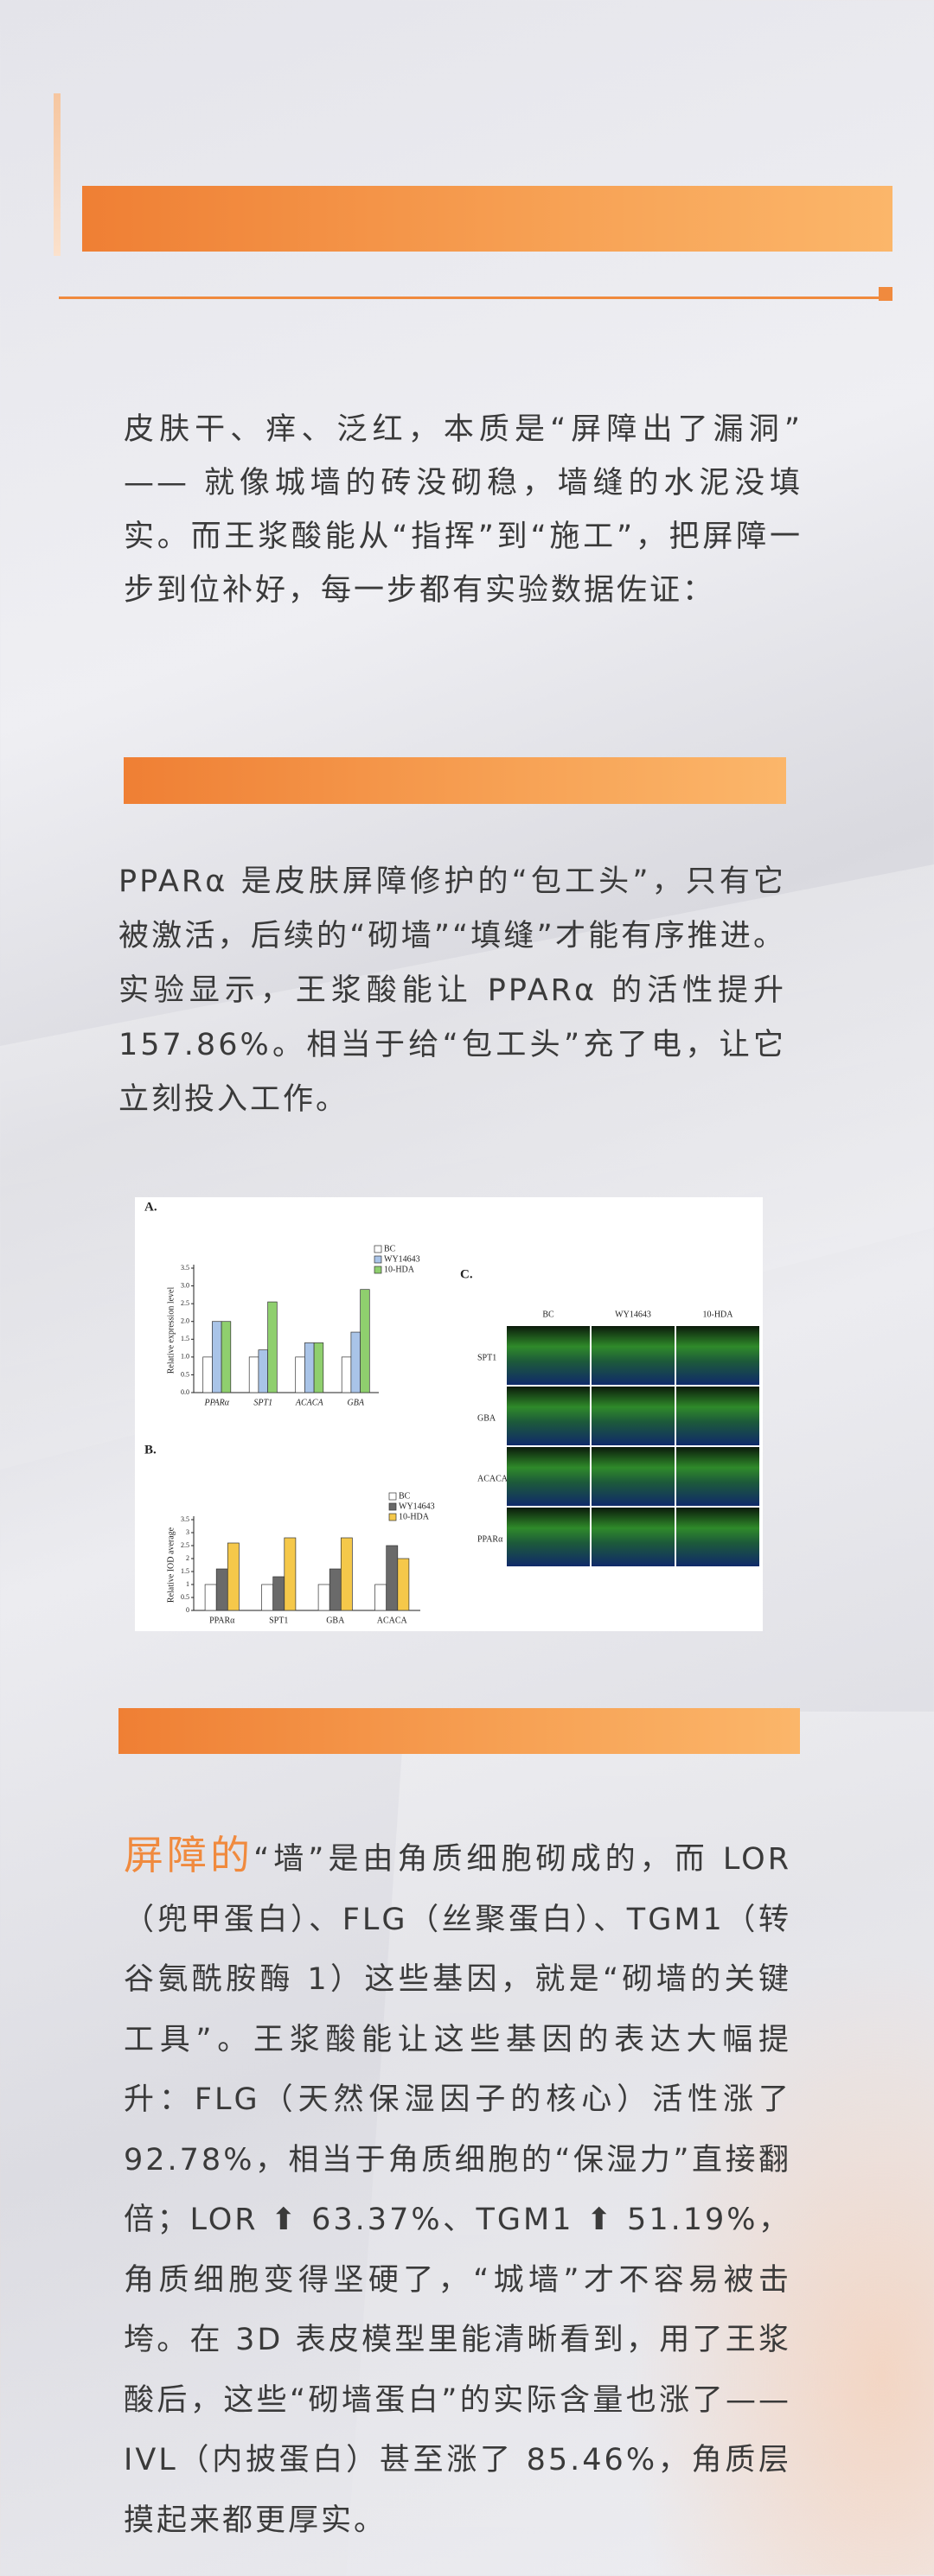  Describe the element at coordinates (171, 1330) in the screenshot. I see `y-axis-label: Relative expression level` at that location.